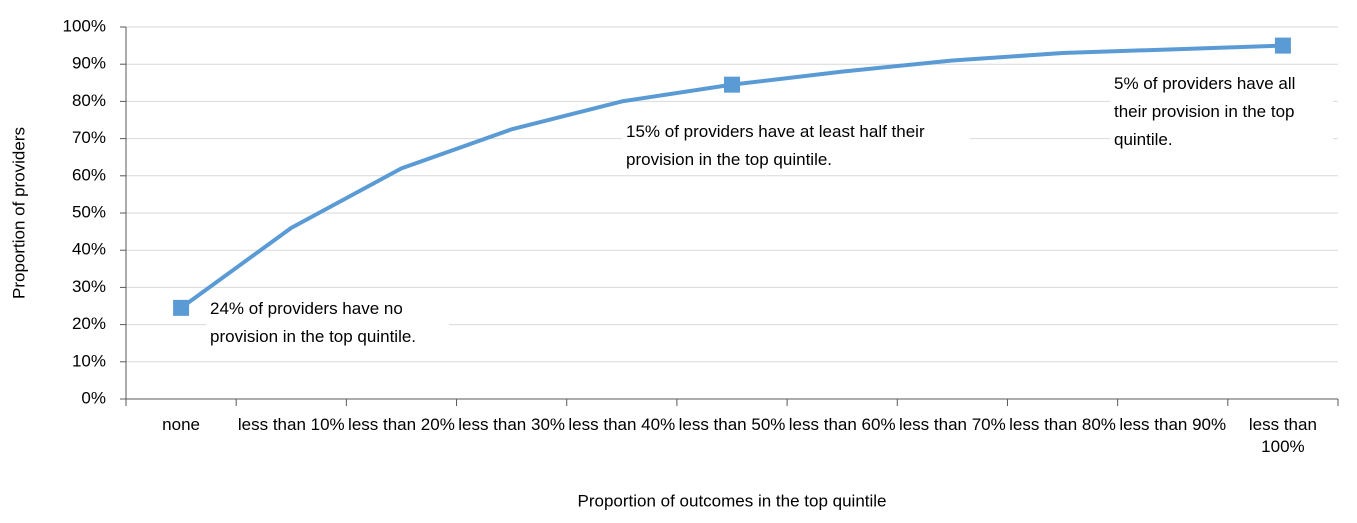  What do you see at coordinates (89, 323) in the screenshot?
I see `y-tick-label: 20%` at bounding box center [89, 323].